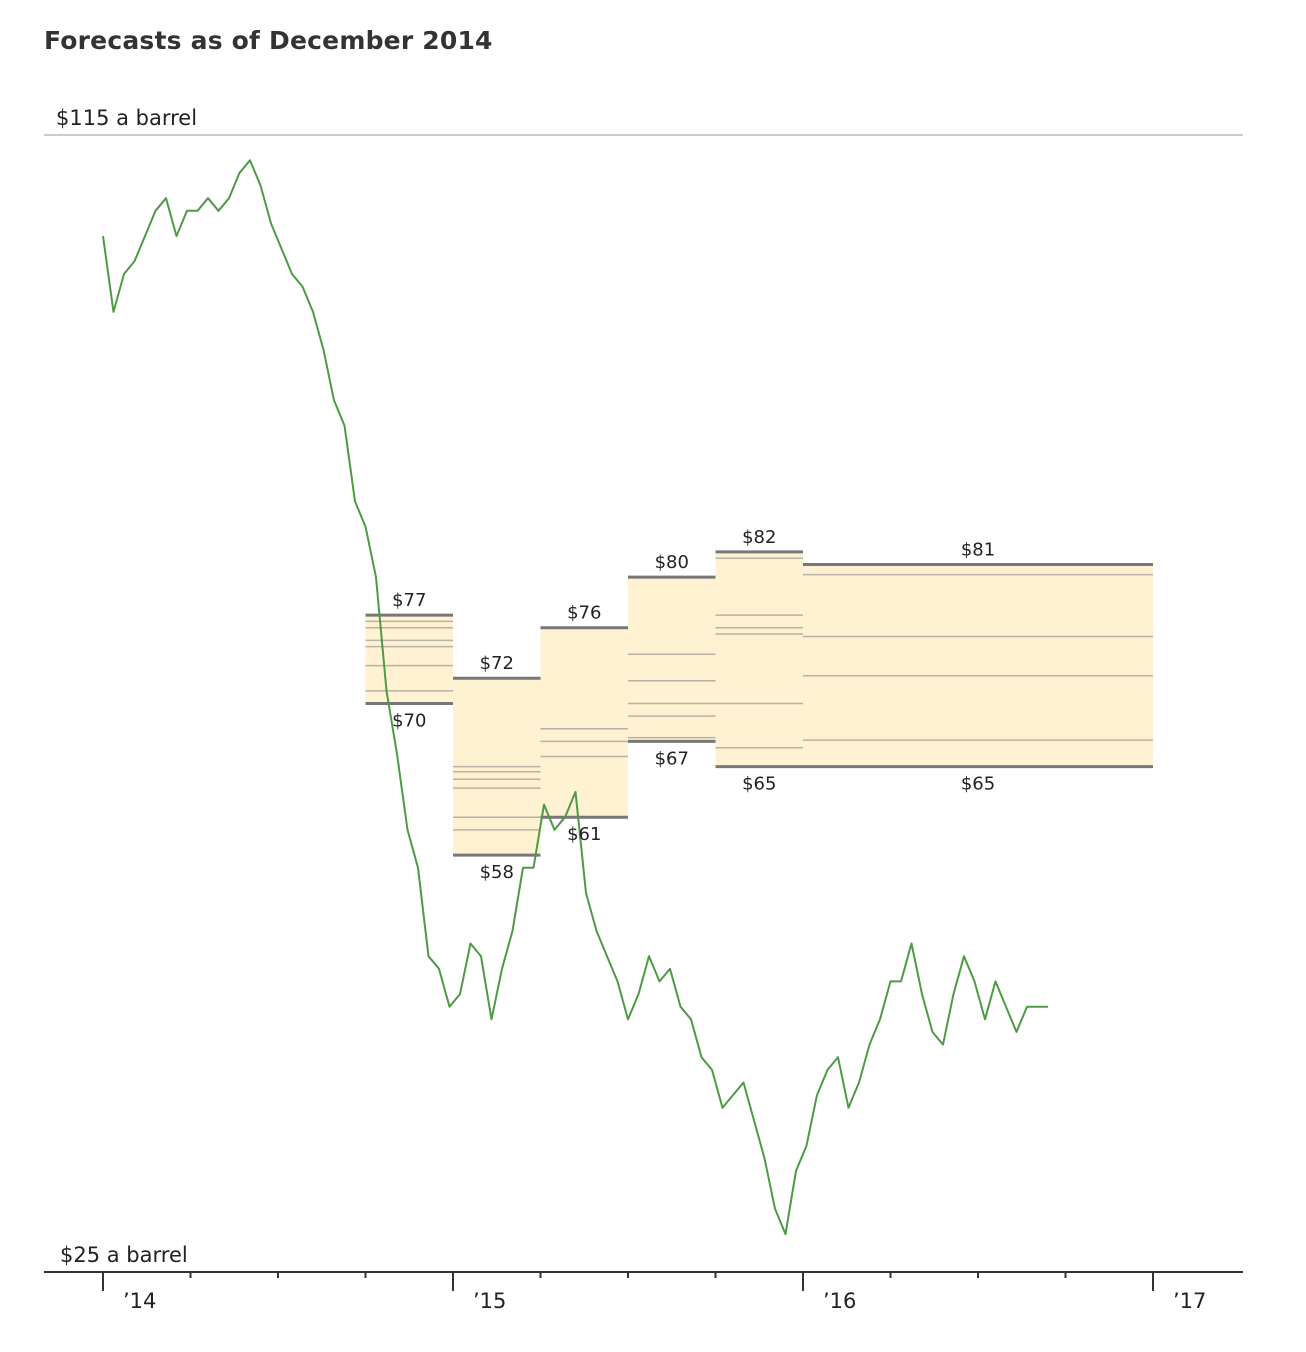 Image resolution: width=1306 pixels, height=1352 pixels. What do you see at coordinates (759, 537) in the screenshot?
I see `forecast-high-label-4: $82` at bounding box center [759, 537].